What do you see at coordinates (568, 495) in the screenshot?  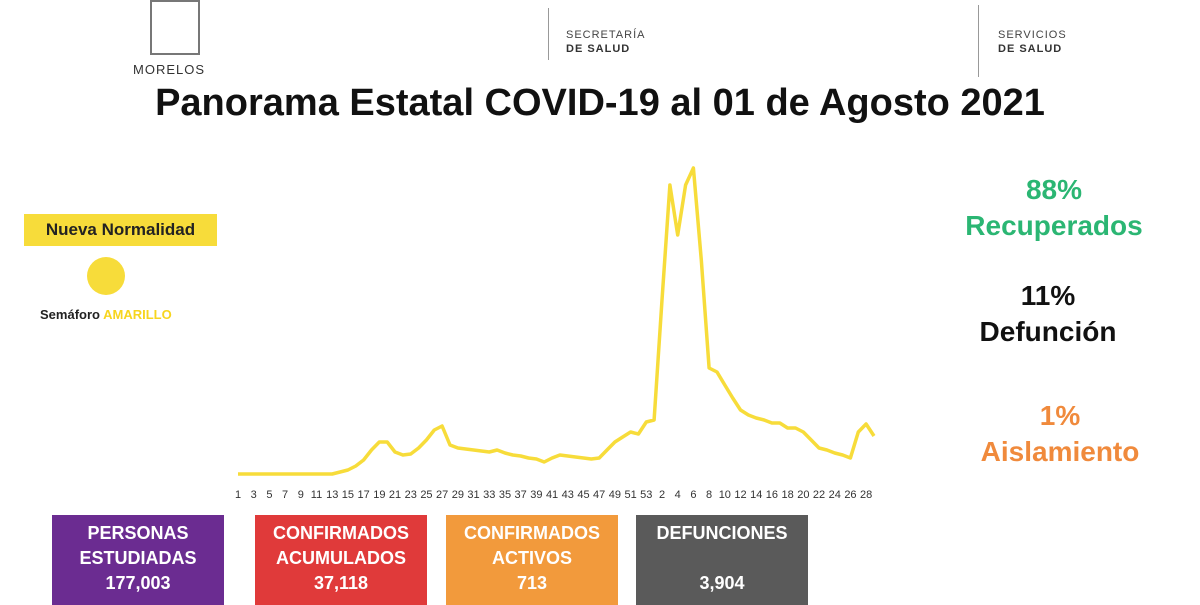 I see `x-tick-label: 43` at bounding box center [568, 495].